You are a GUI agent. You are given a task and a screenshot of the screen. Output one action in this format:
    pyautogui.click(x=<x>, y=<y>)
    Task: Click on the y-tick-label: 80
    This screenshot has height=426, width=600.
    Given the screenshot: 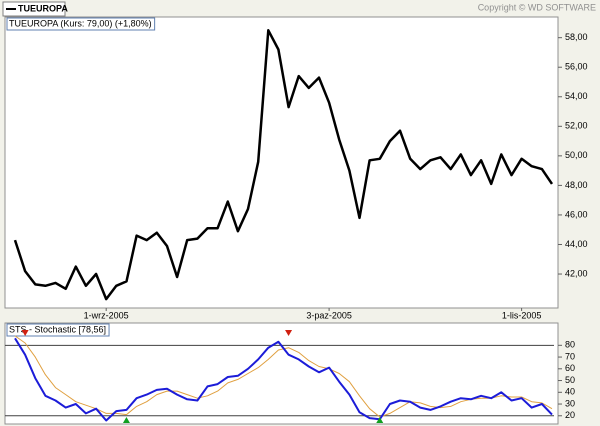 What is the action you would take?
    pyautogui.click(x=570, y=345)
    